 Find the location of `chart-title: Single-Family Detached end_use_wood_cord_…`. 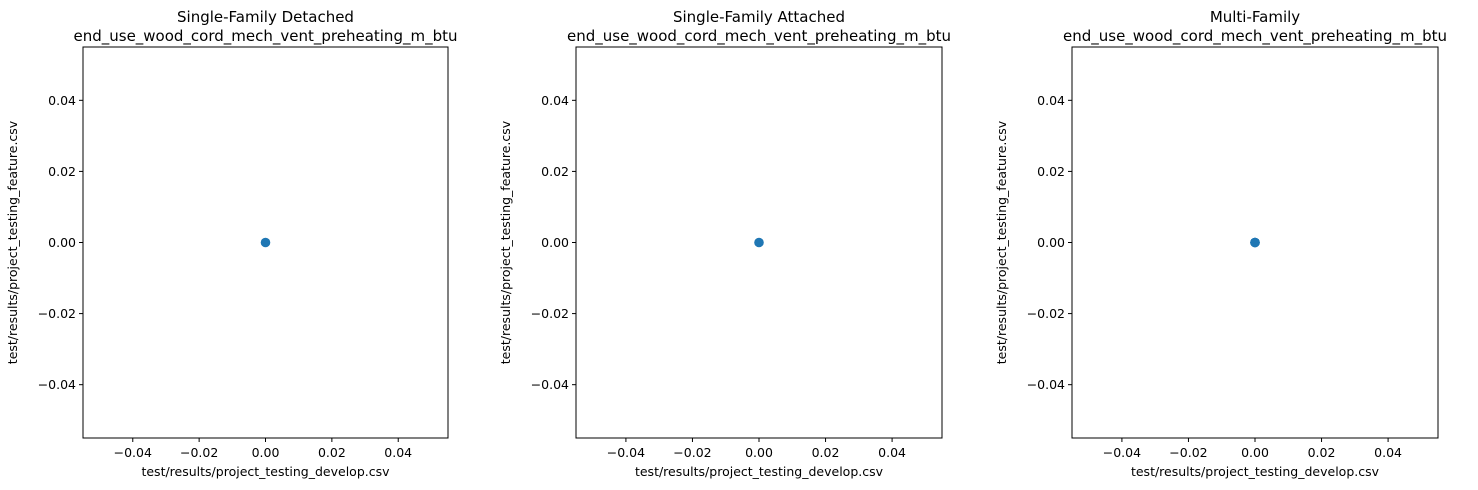

chart-title: Single-Family Detached end_use_wood_cord_… is located at coordinates (265, 27).